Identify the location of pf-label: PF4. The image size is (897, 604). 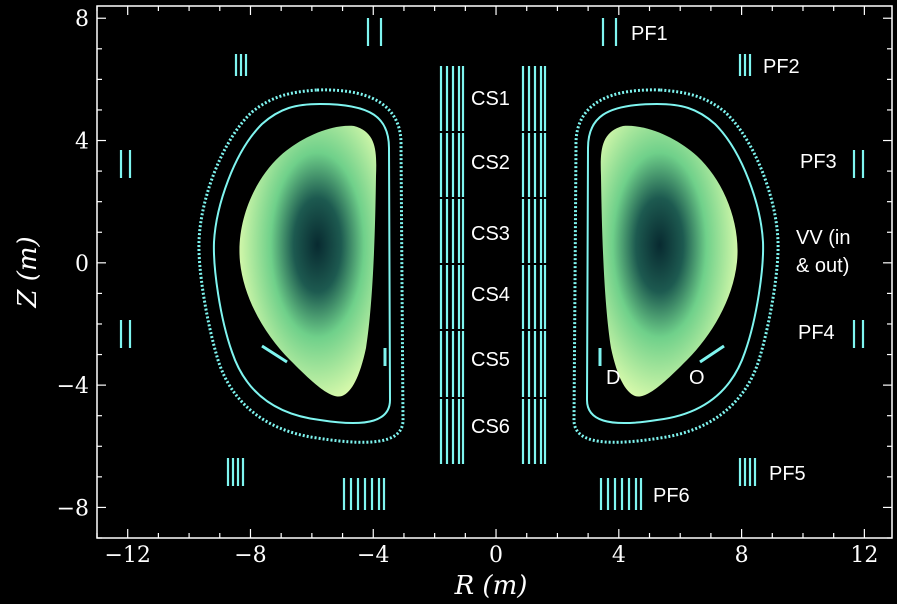
(816, 333).